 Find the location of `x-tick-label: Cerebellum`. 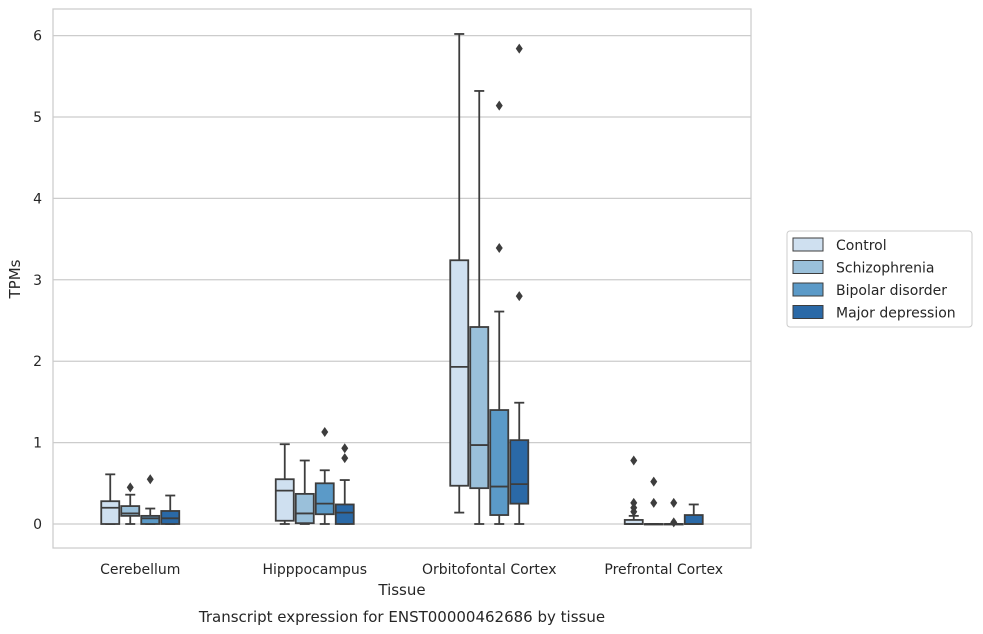

x-tick-label: Cerebellum is located at coordinates (140, 570).